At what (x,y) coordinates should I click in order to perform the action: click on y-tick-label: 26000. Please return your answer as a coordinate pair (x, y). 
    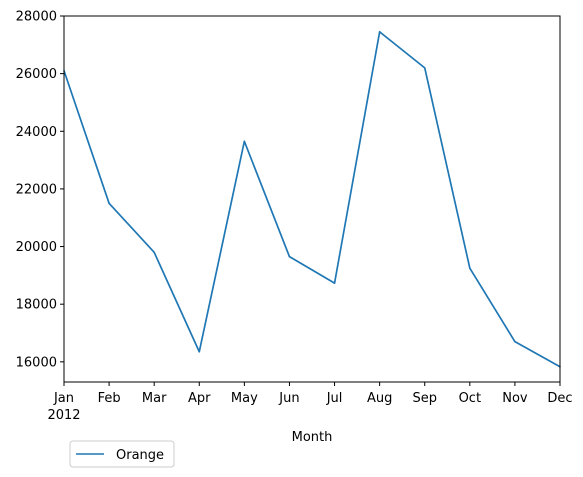
    Looking at the image, I should click on (36, 74).